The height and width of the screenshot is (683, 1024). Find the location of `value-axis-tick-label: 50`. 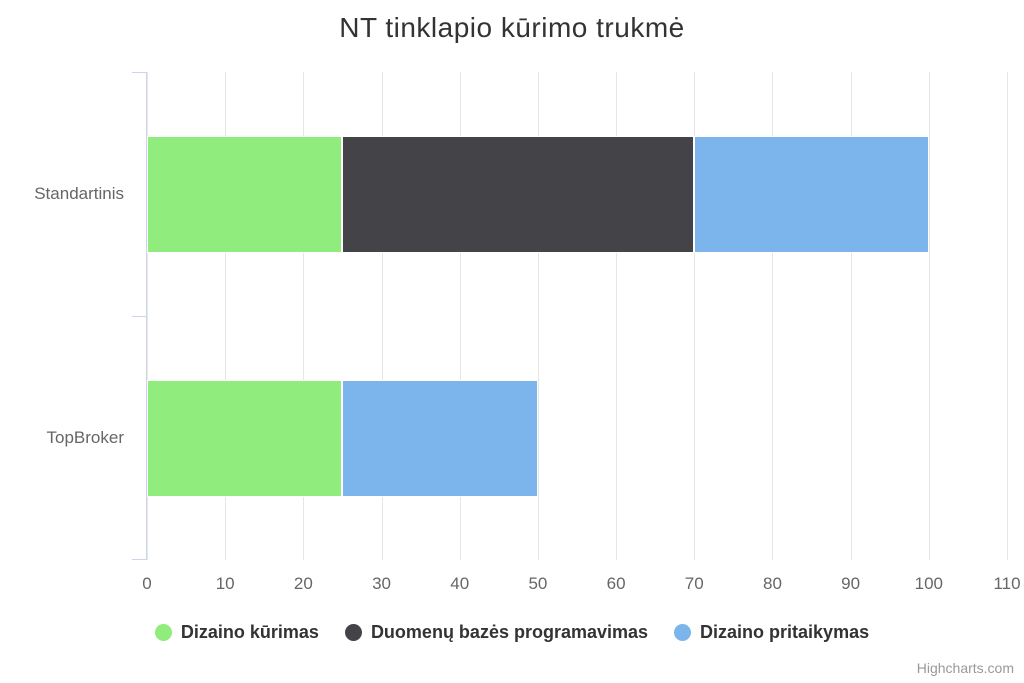

value-axis-tick-label: 50 is located at coordinates (538, 583).